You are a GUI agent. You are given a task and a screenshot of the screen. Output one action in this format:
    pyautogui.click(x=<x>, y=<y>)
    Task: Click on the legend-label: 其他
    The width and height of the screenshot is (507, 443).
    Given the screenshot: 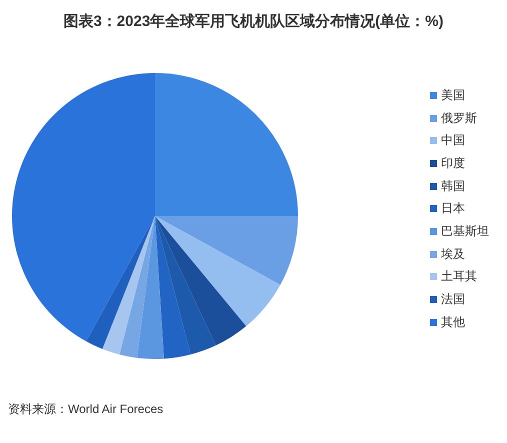 What is the action you would take?
    pyautogui.click(x=453, y=322)
    